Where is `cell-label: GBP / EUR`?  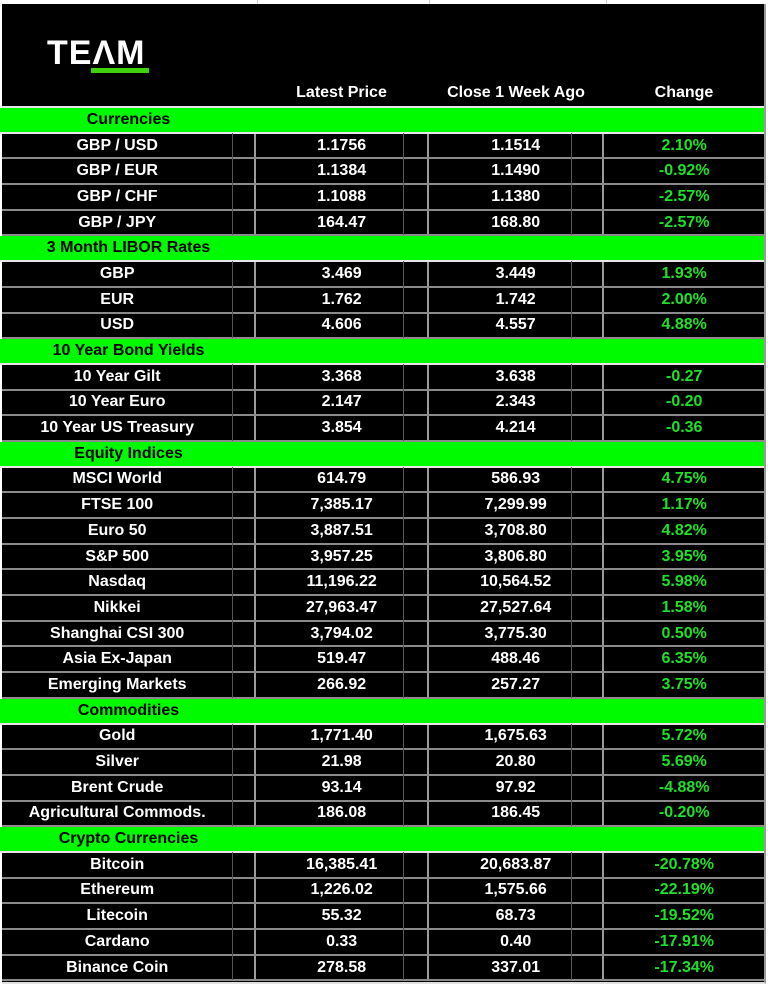 cell-label: GBP / EUR is located at coordinates (128, 171).